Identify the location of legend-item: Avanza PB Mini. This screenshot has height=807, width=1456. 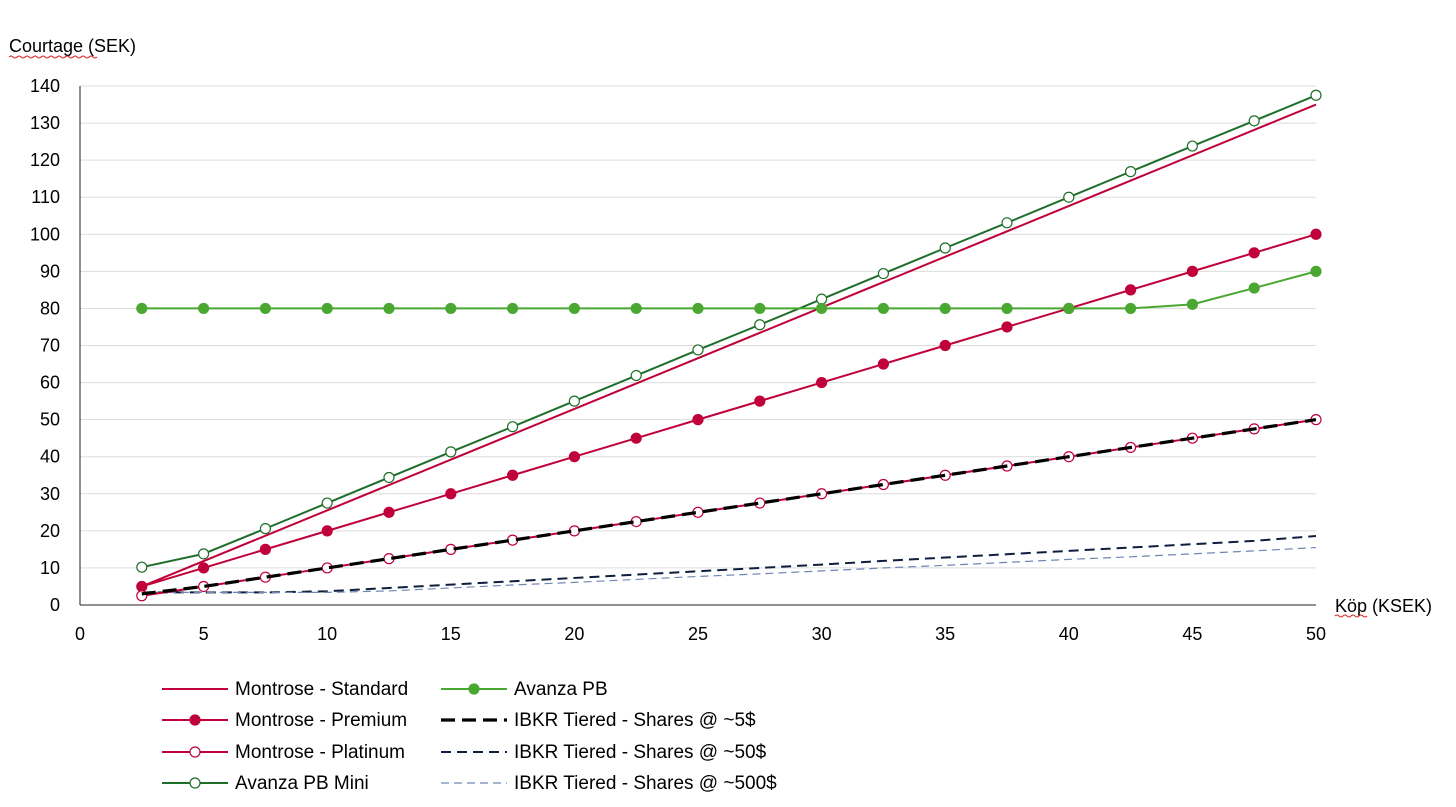
(265, 783).